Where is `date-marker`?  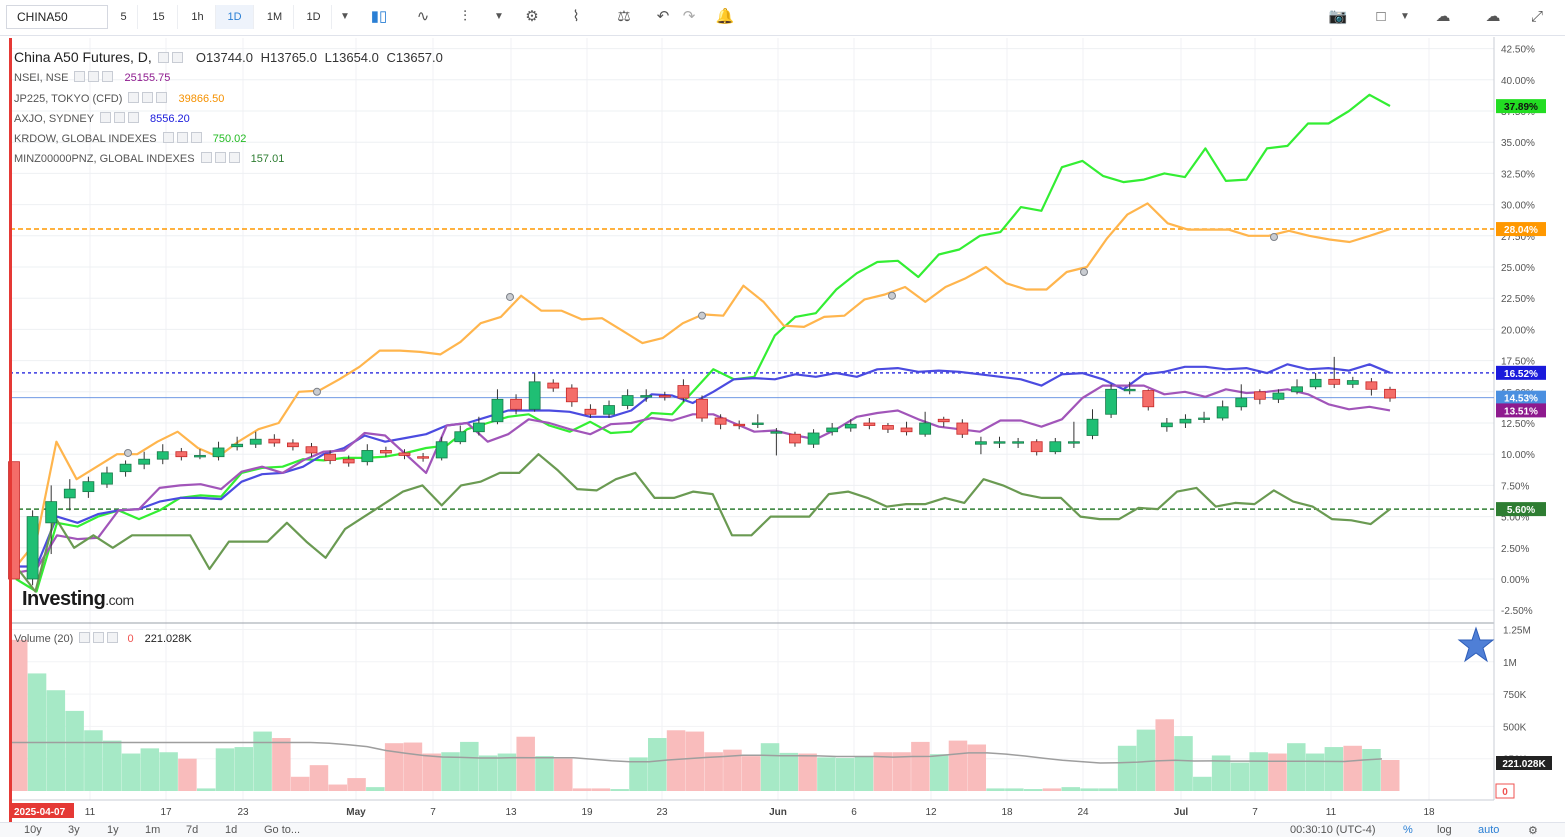
date-marker is located at coordinates (42, 810).